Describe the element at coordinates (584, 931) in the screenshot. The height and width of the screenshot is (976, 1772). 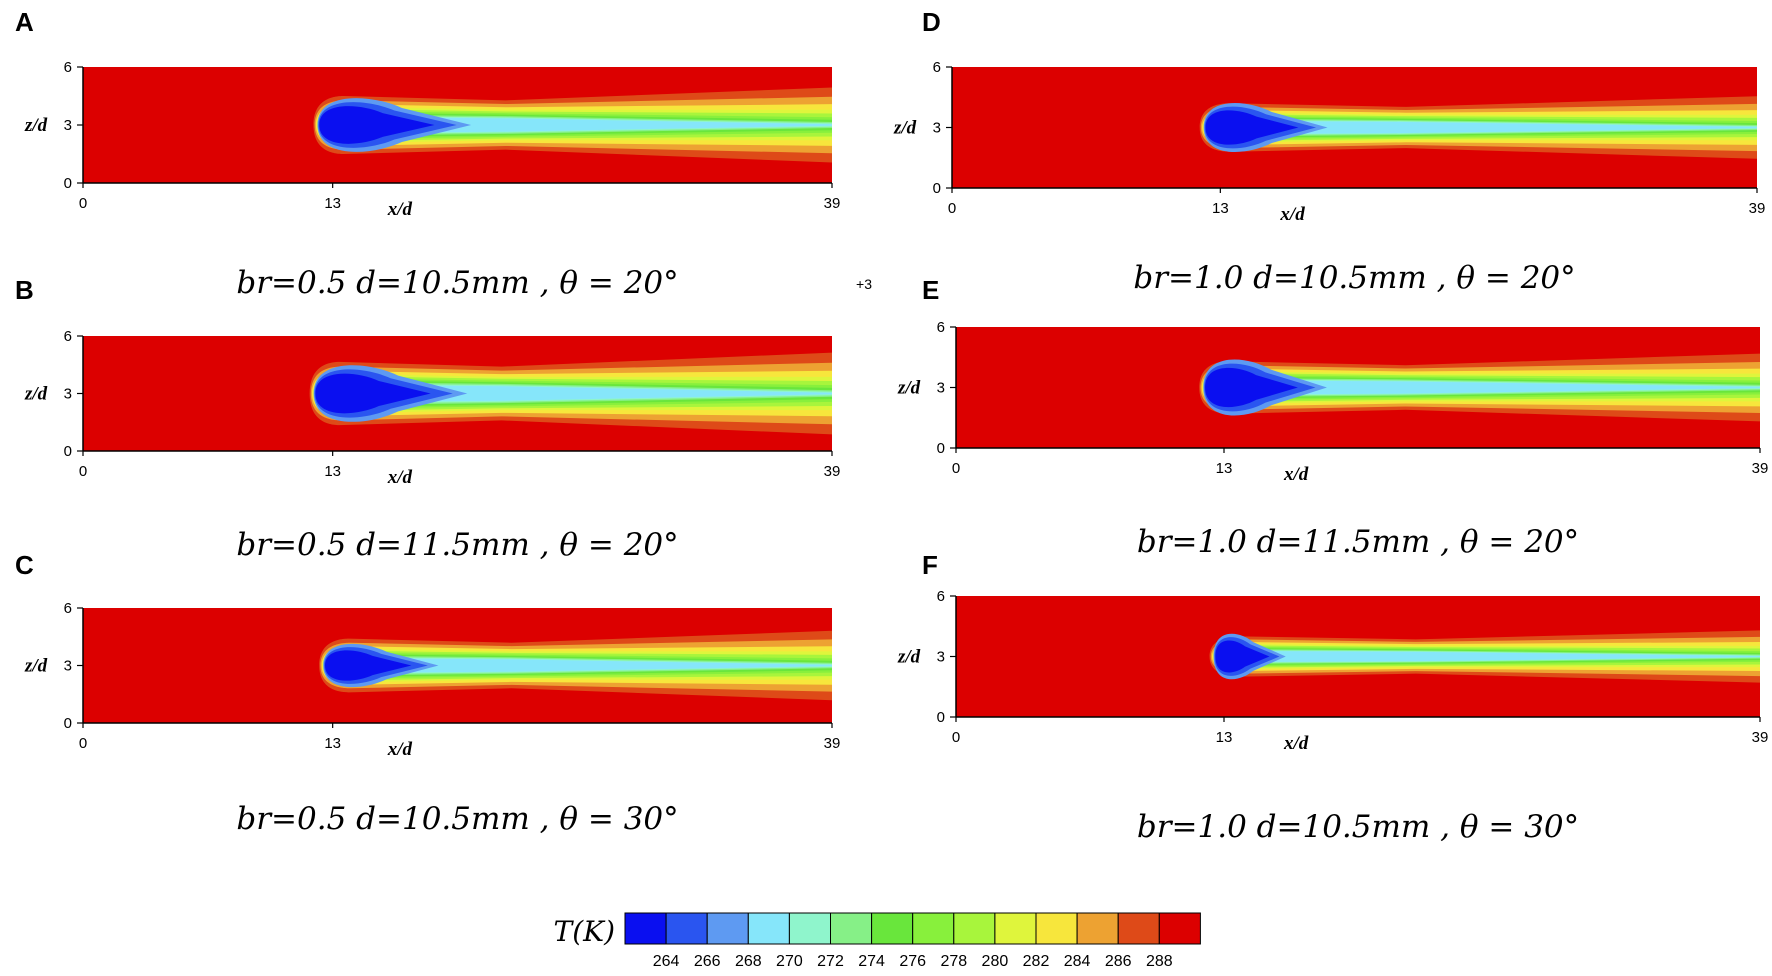
I see `colorbar-title: T(K)` at that location.